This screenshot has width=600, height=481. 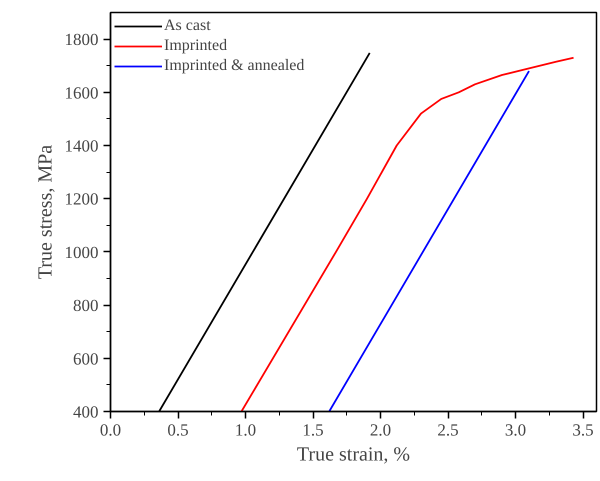 What do you see at coordinates (81, 252) in the screenshot?
I see `y-tick-label: 1000` at bounding box center [81, 252].